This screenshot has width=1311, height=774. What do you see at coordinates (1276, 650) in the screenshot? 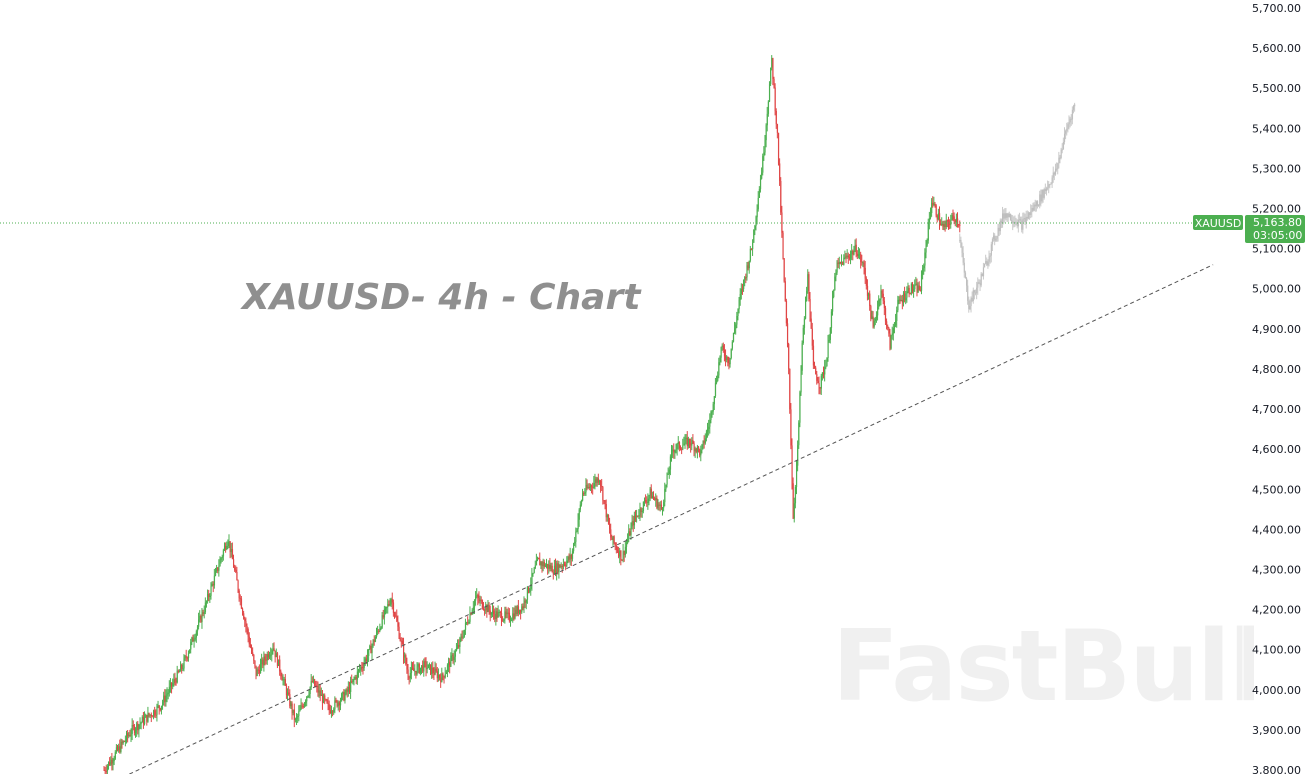
I see `y-tick-label: 4,100.00` at bounding box center [1276, 650].